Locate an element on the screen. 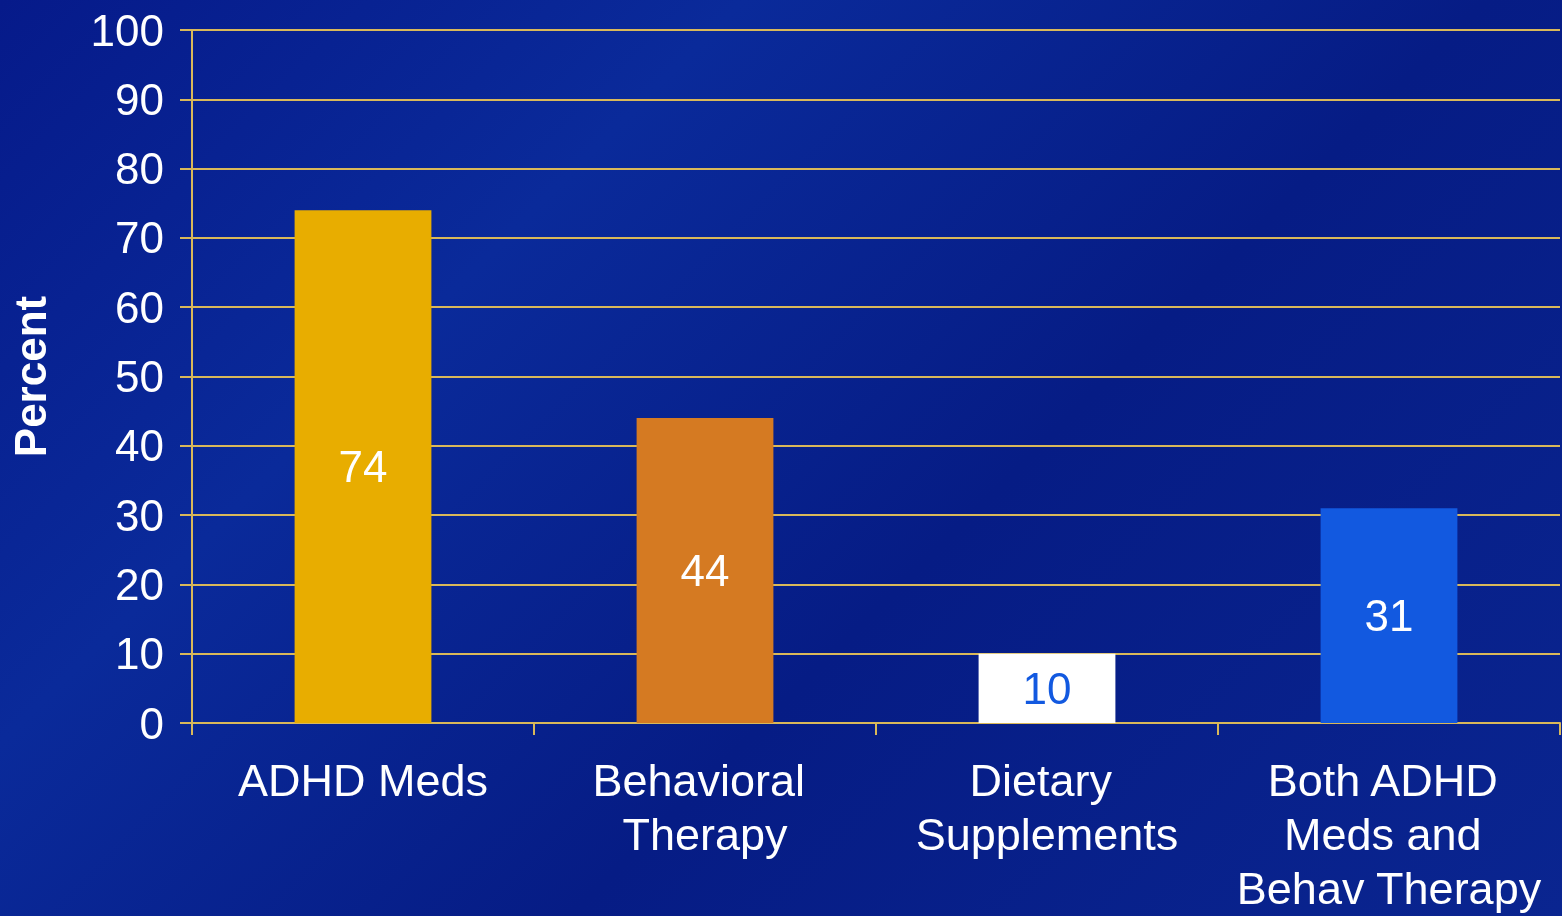 This screenshot has height=916, width=1562. data-label: 31 is located at coordinates (1389, 616).